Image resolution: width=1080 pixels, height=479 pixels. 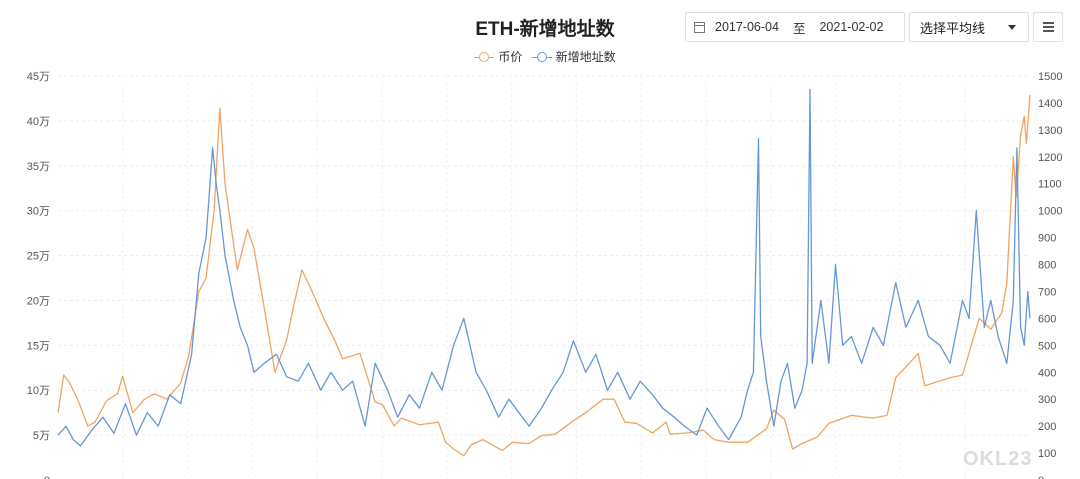 What do you see at coordinates (545, 29) in the screenshot?
I see `chart-title: ETH-新增地址数` at bounding box center [545, 29].